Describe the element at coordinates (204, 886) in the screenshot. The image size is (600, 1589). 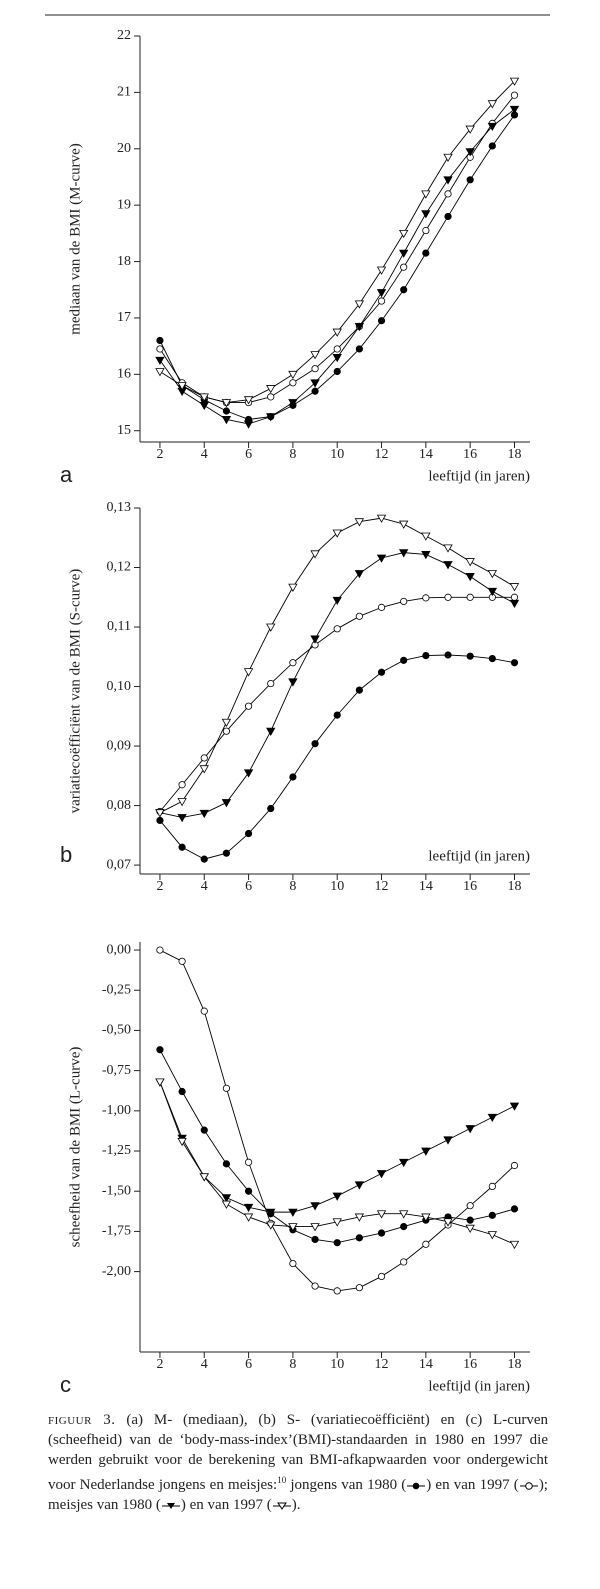
I see `x-tick-label: 4` at that location.